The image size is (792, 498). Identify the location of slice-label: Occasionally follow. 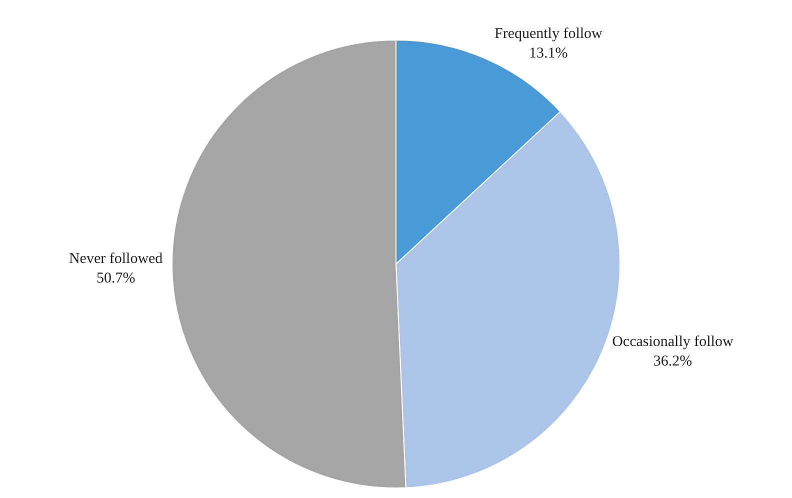
(673, 342).